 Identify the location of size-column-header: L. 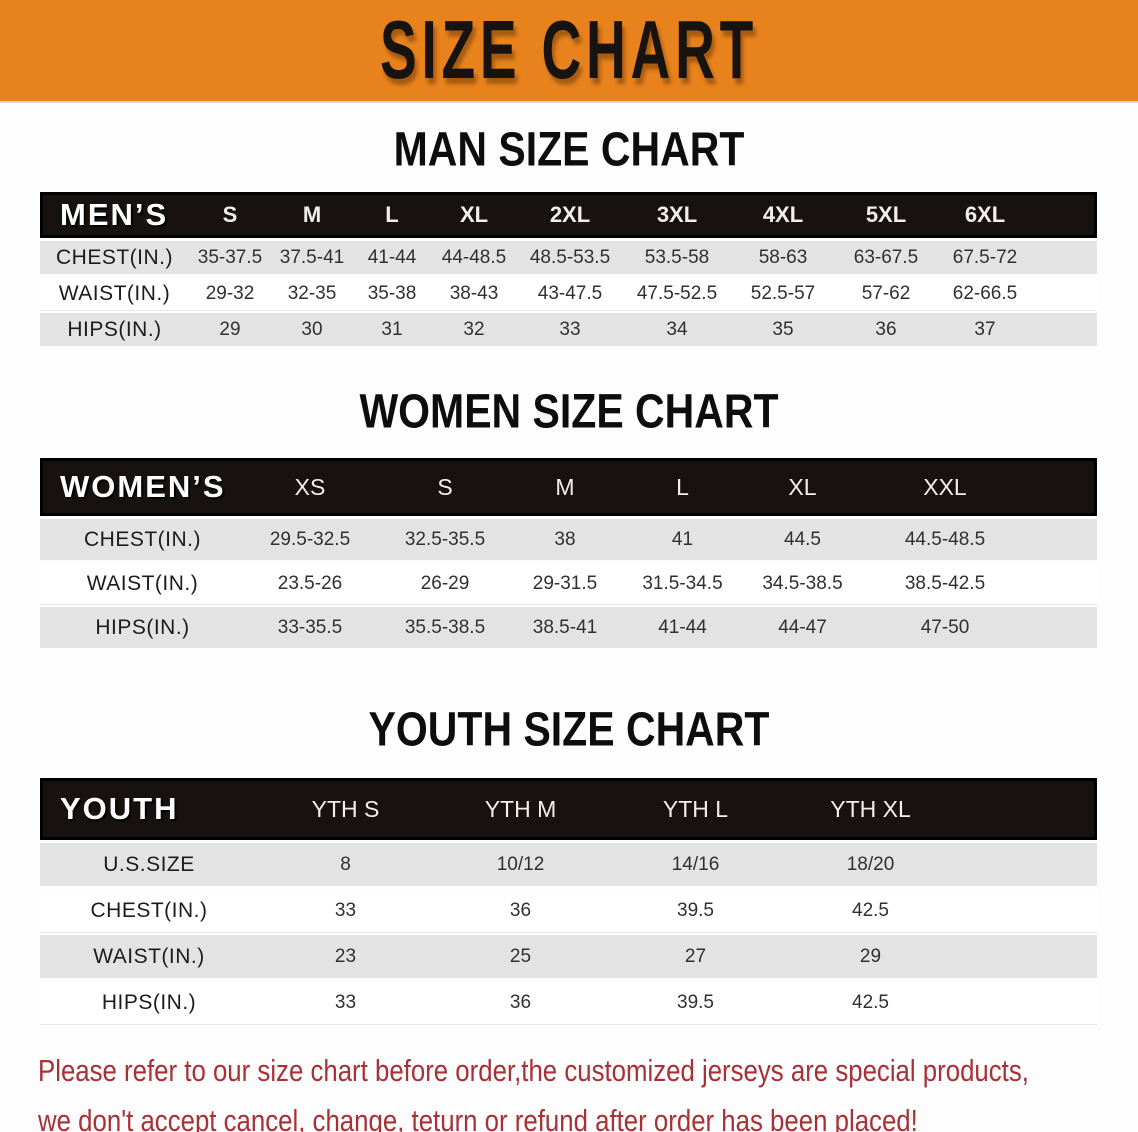
(682, 487).